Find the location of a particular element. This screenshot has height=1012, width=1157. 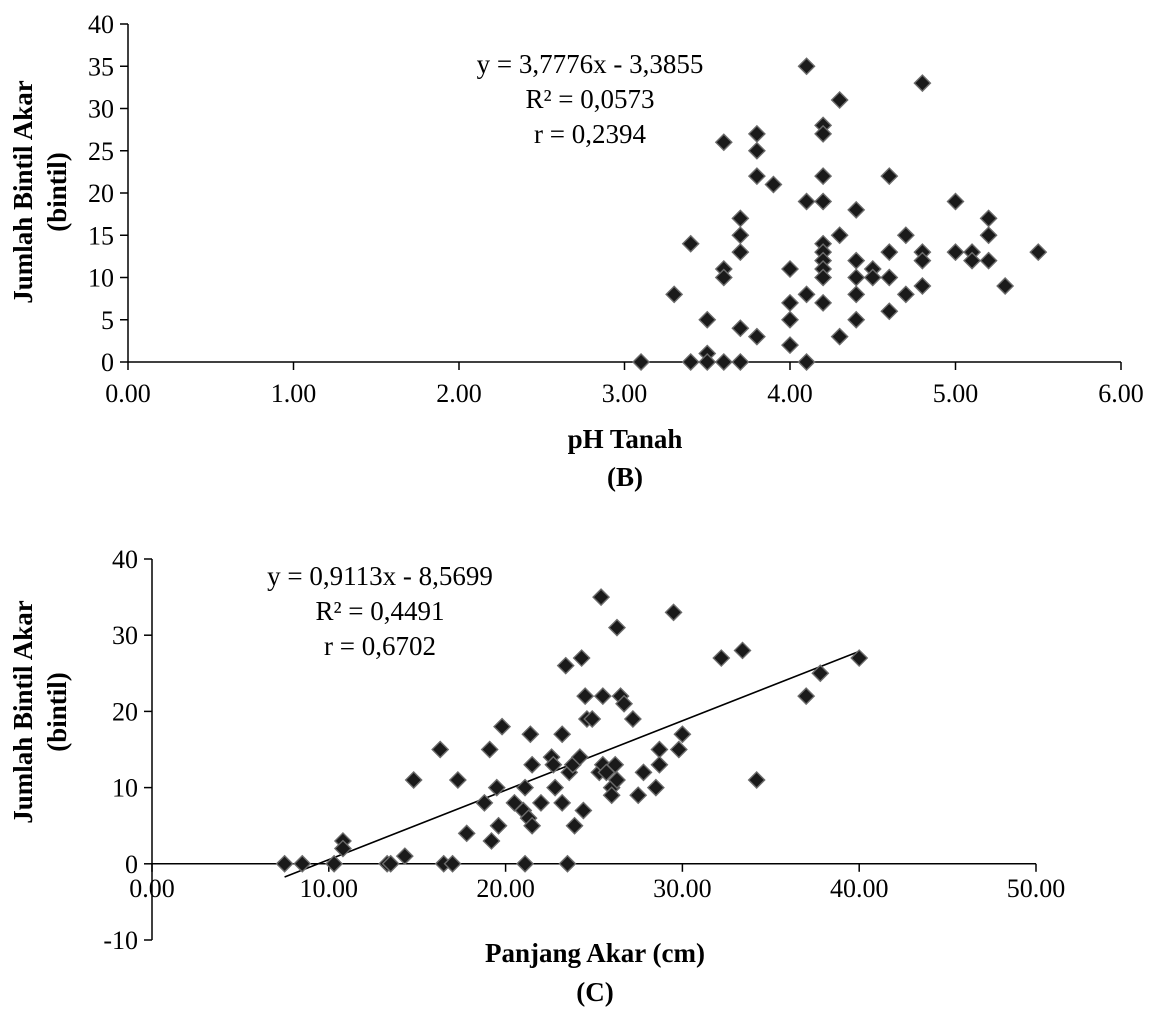

x-tick-label: 10.00 is located at coordinates (329, 888).